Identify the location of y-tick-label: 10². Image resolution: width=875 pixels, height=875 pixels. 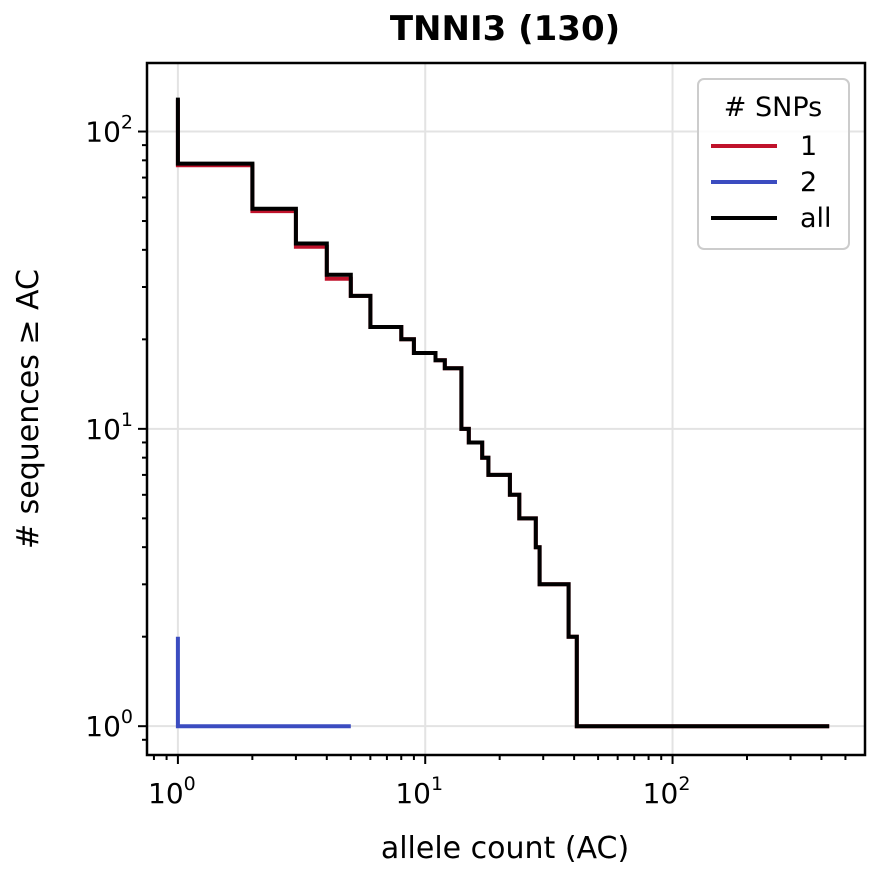
(109, 130).